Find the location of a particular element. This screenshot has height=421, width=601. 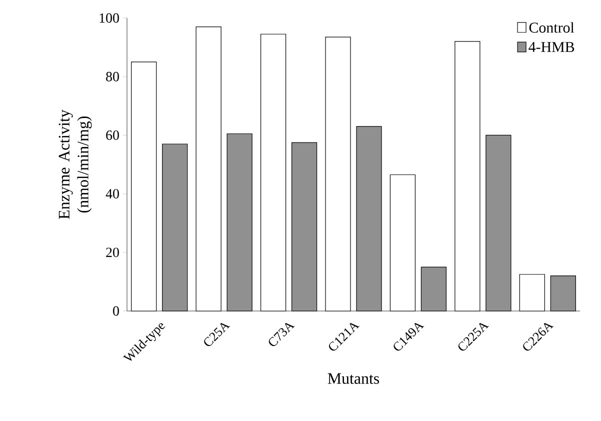

legend-label: 4-HMB is located at coordinates (551, 47).